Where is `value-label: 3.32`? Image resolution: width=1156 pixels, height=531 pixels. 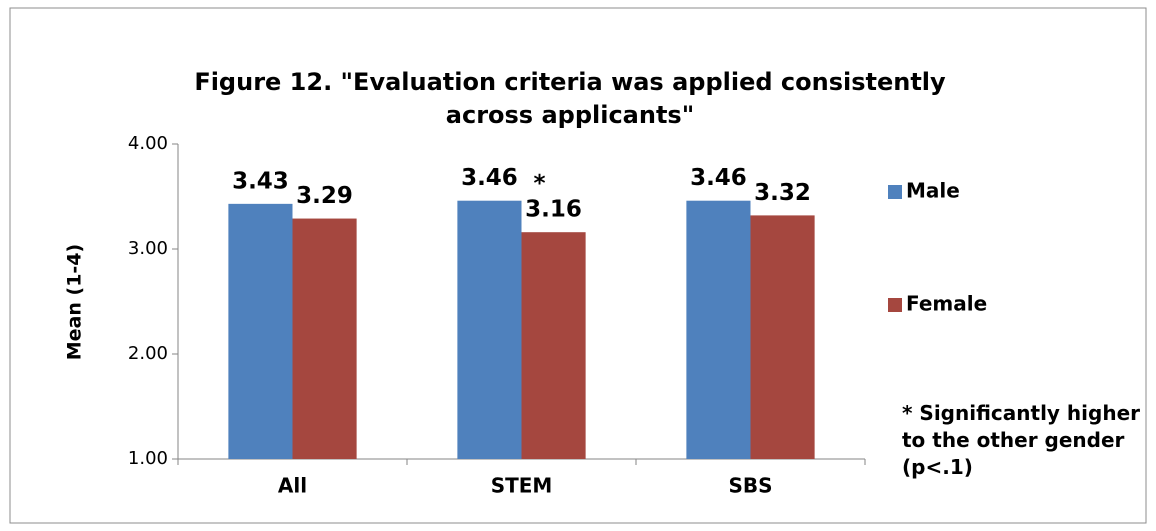 value-label: 3.32 is located at coordinates (782, 193).